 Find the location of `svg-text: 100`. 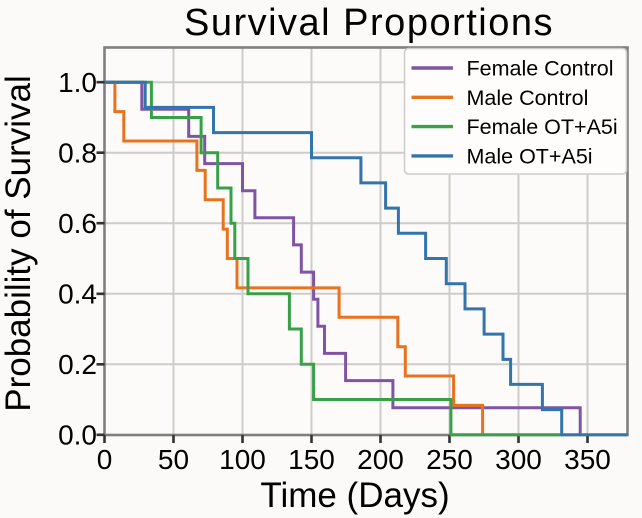

svg-text: 100 is located at coordinates (242, 459).